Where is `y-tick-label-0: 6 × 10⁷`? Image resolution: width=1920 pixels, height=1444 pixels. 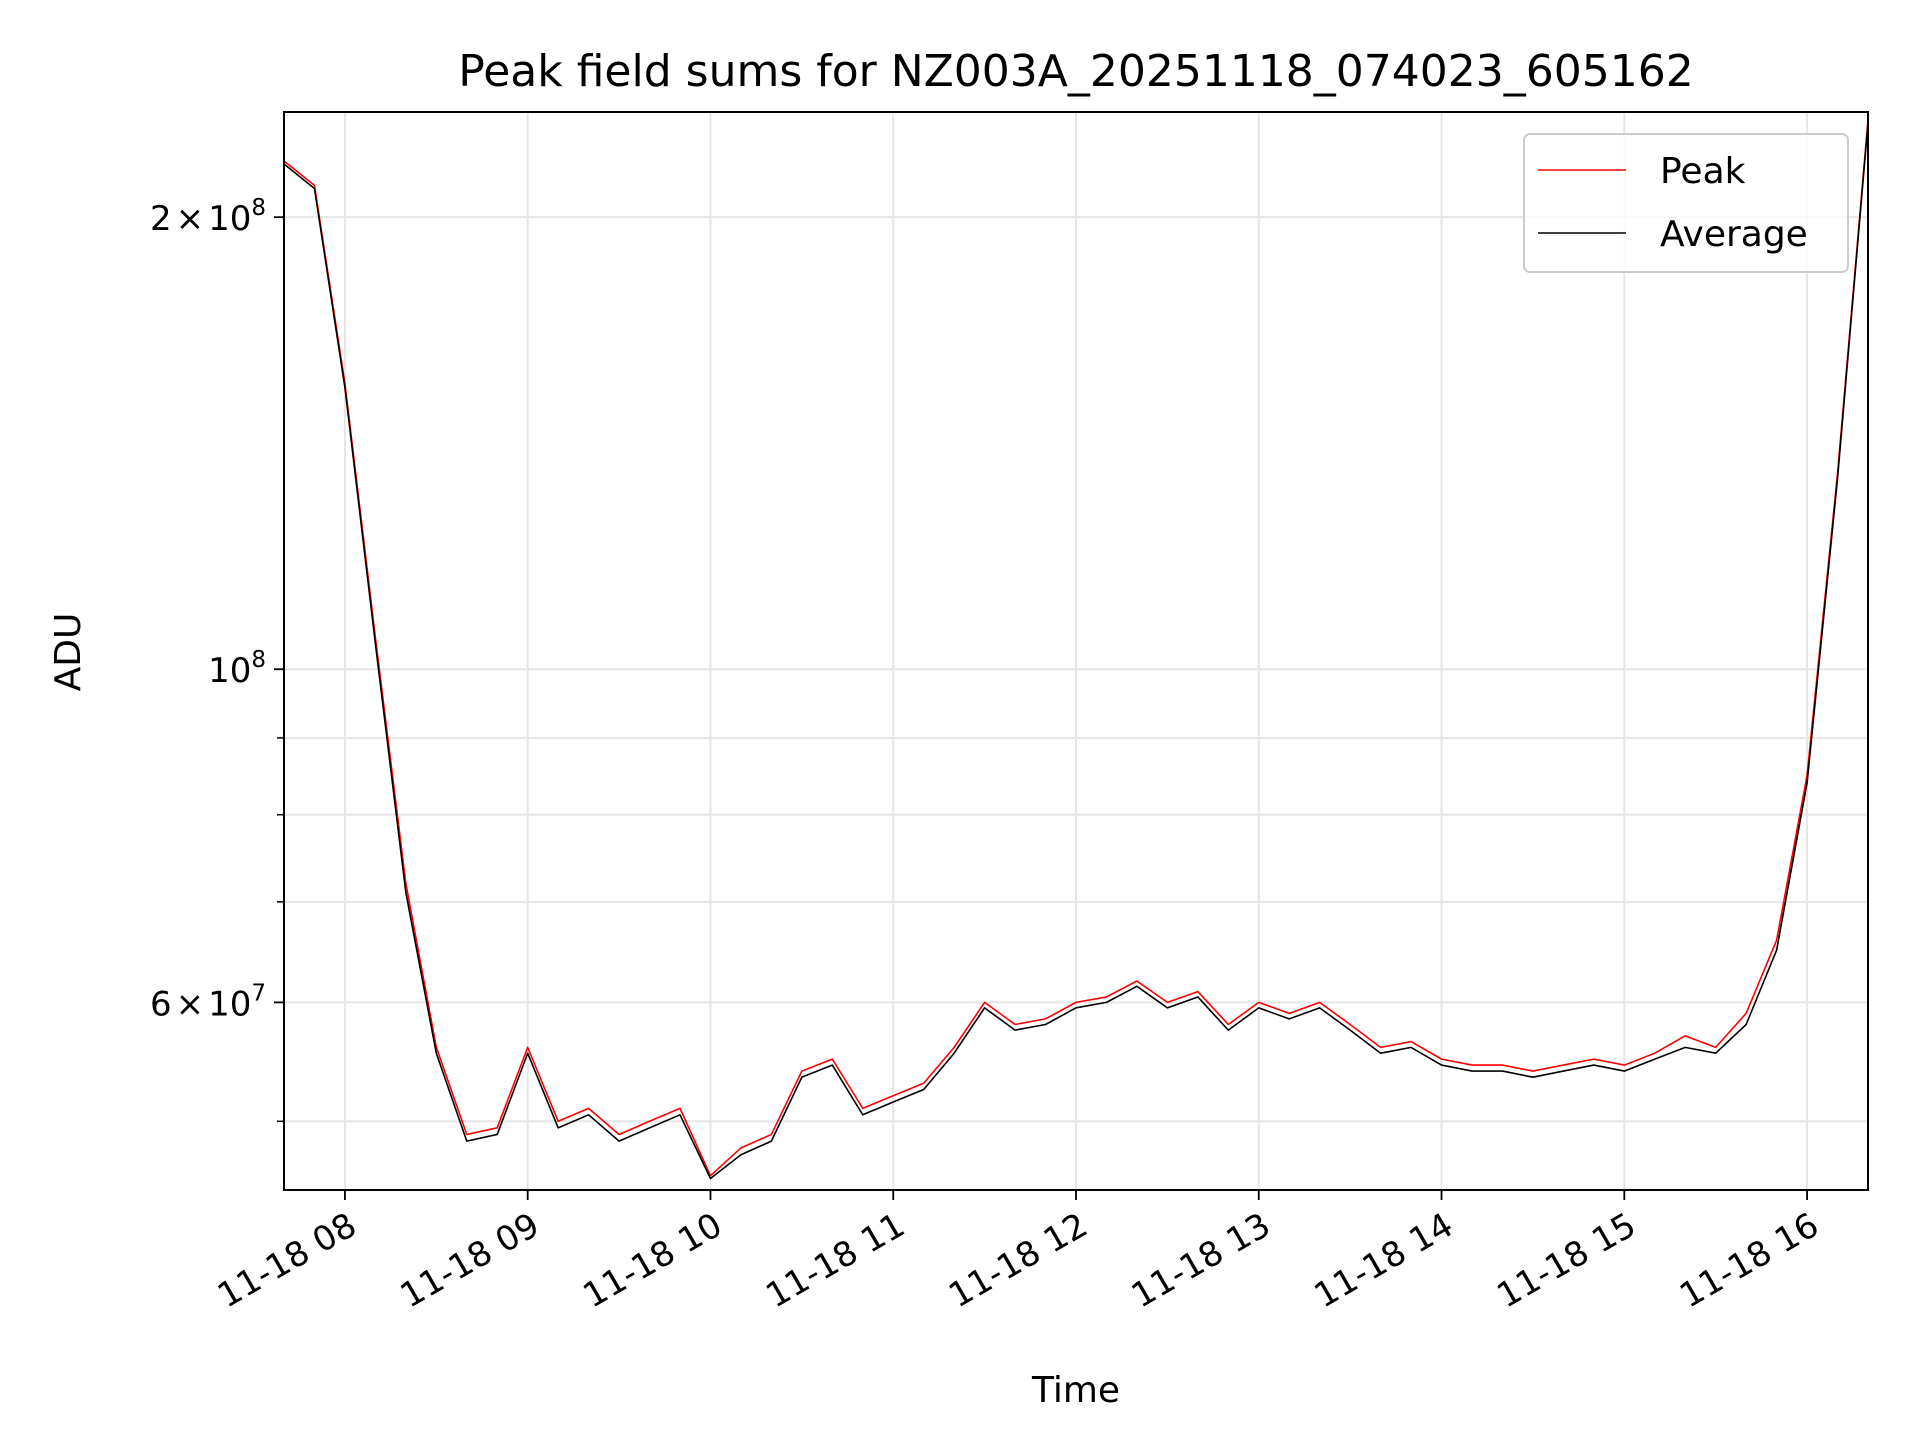 y-tick-label-0: 6 × 10⁷ is located at coordinates (208, 1002).